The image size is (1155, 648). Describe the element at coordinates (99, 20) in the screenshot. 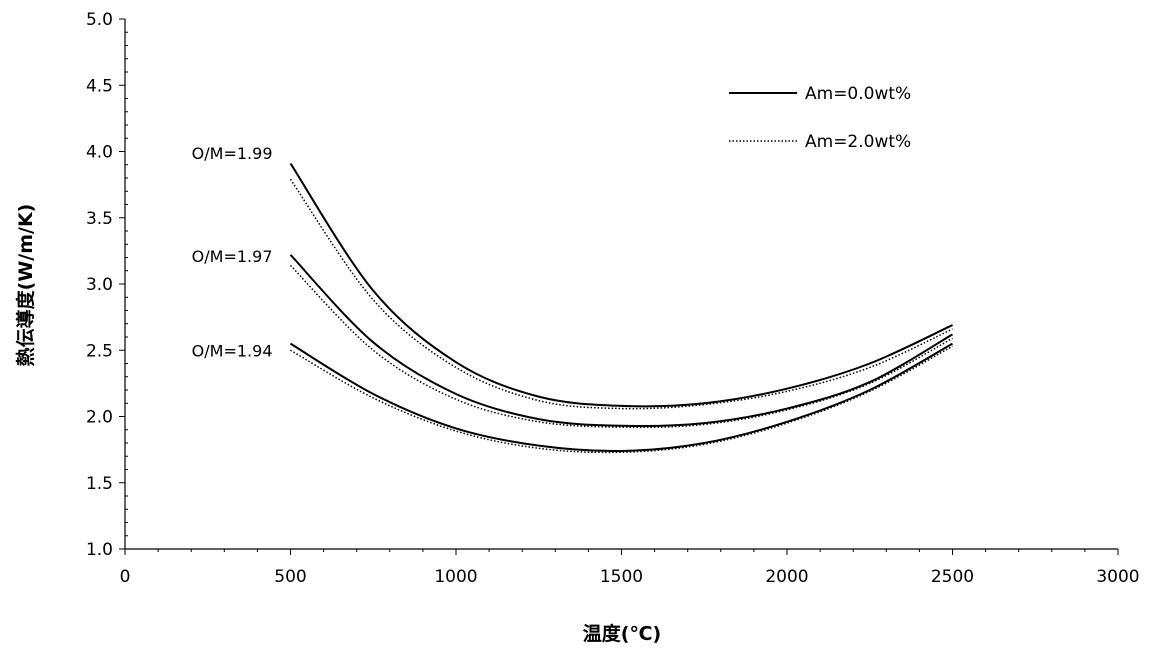

I see `y-tick-label: 5.0` at that location.